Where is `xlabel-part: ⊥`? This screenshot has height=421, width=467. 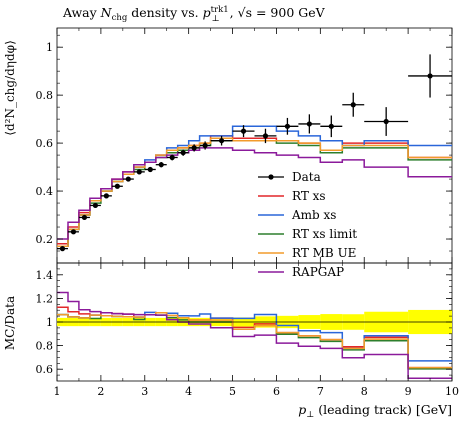 xlabel-part: ⊥ is located at coordinates (310, 415).